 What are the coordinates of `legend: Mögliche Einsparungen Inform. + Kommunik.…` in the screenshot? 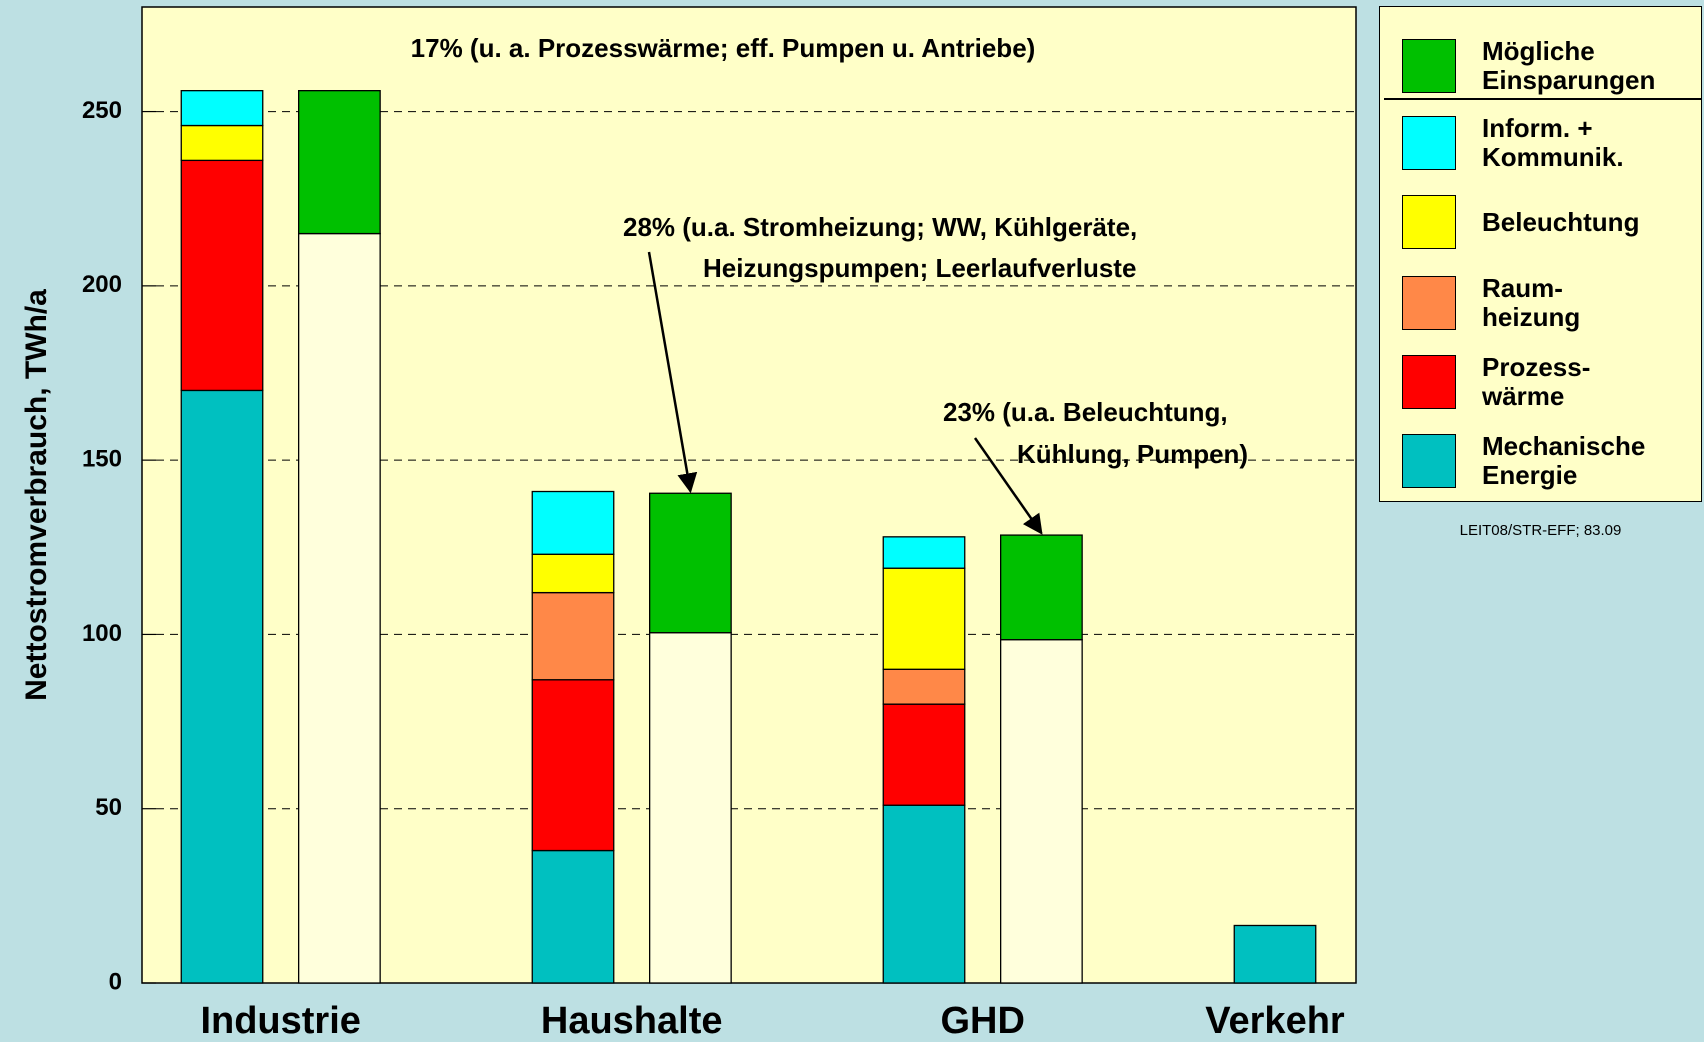 It's located at (1540, 254).